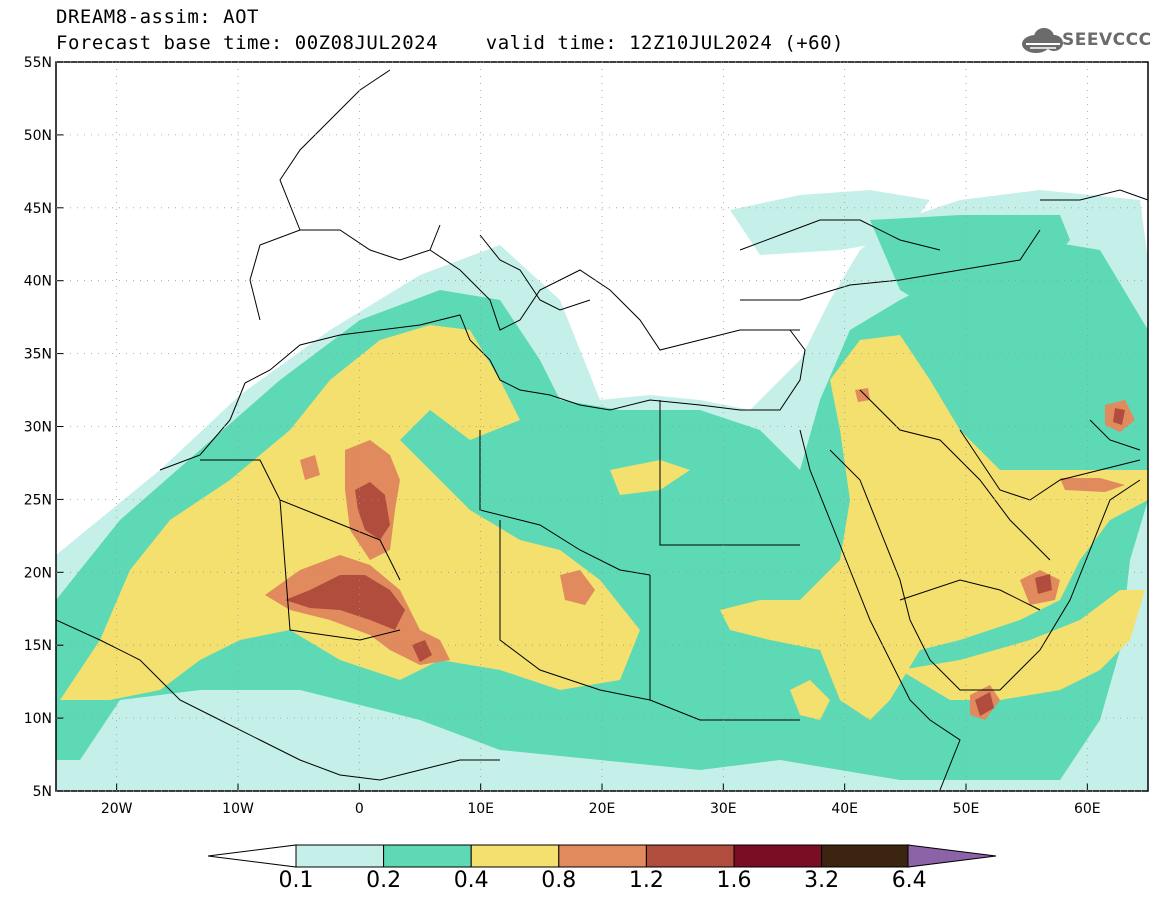 Image resolution: width=1165 pixels, height=905 pixels. I want to click on lon-label: 60E, so click(1087, 809).